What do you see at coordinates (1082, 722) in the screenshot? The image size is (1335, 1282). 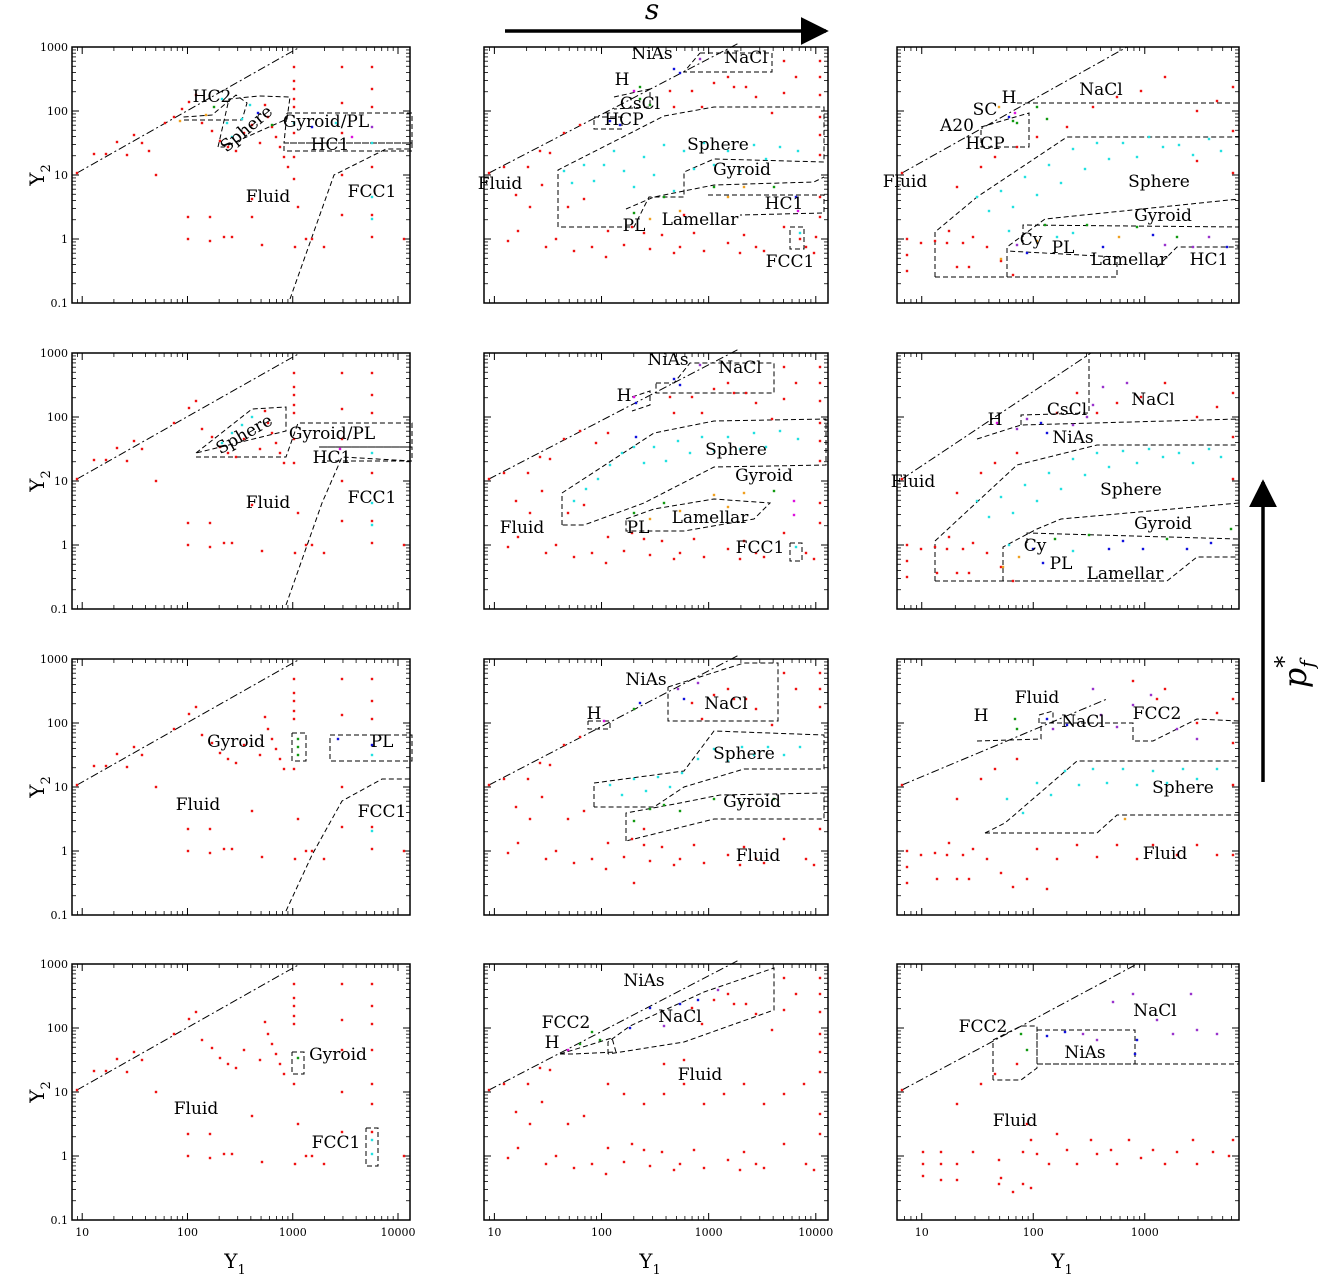 I see `region-label: NaCl` at bounding box center [1082, 722].